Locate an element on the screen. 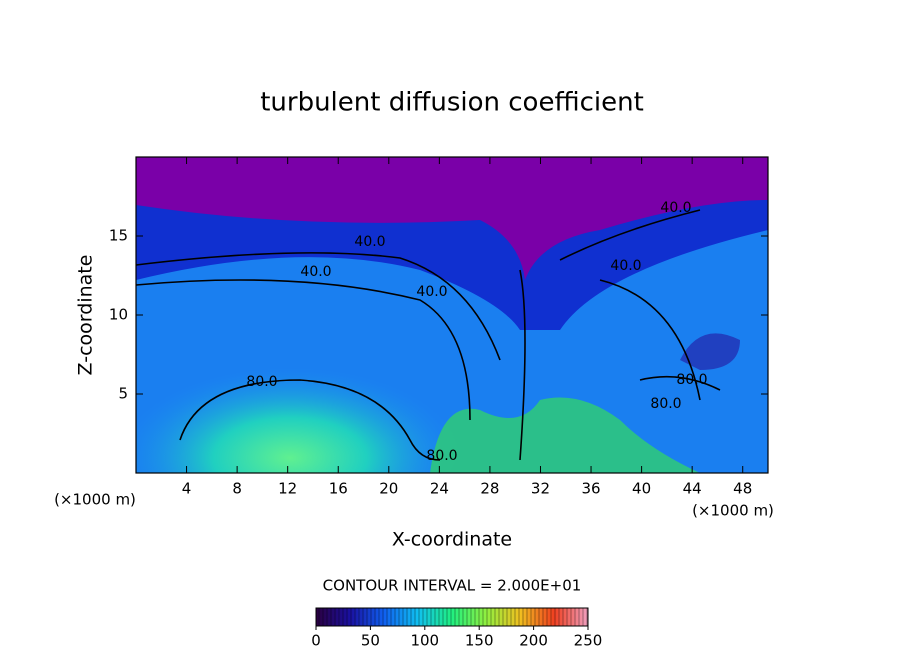 The image size is (904, 654). x-tick-label: 36 is located at coordinates (590, 489).